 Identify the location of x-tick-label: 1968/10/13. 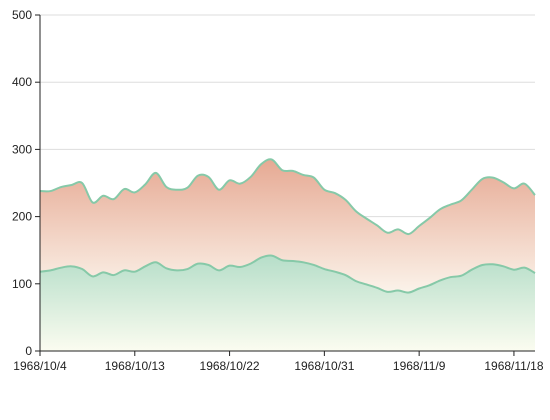
(135, 366).